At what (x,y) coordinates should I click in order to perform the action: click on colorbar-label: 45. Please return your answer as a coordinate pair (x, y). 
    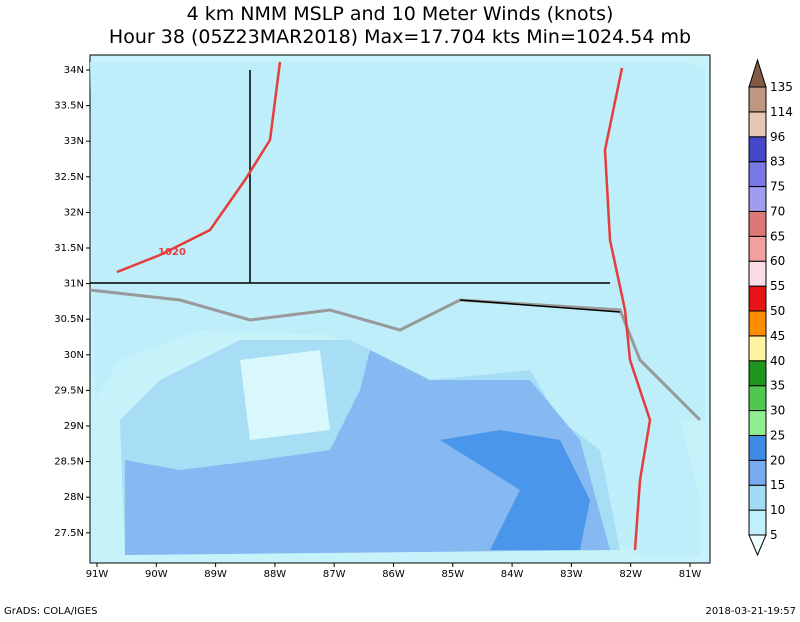
    Looking at the image, I should click on (777, 336).